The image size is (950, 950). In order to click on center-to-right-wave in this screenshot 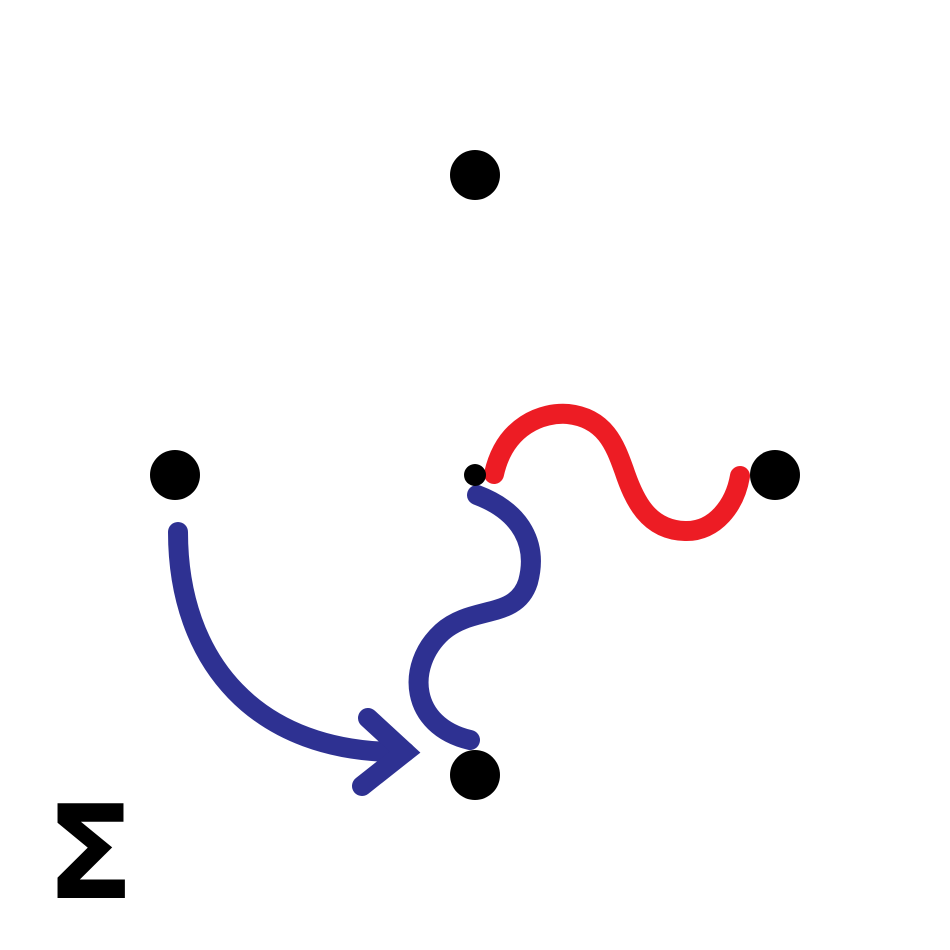, I will do `click(617, 472)`.